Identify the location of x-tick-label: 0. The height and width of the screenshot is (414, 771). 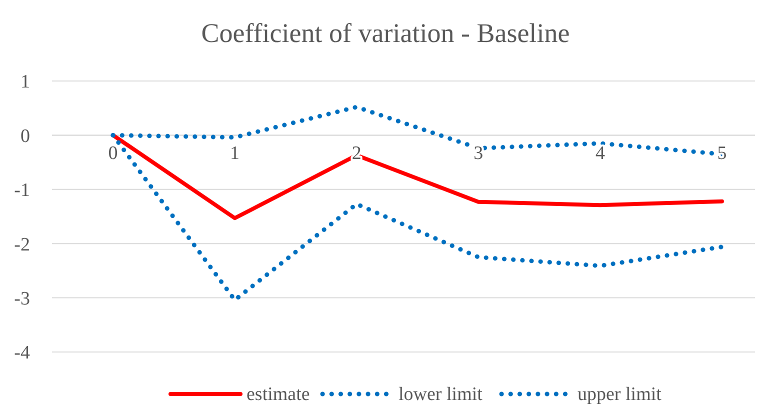
(113, 153).